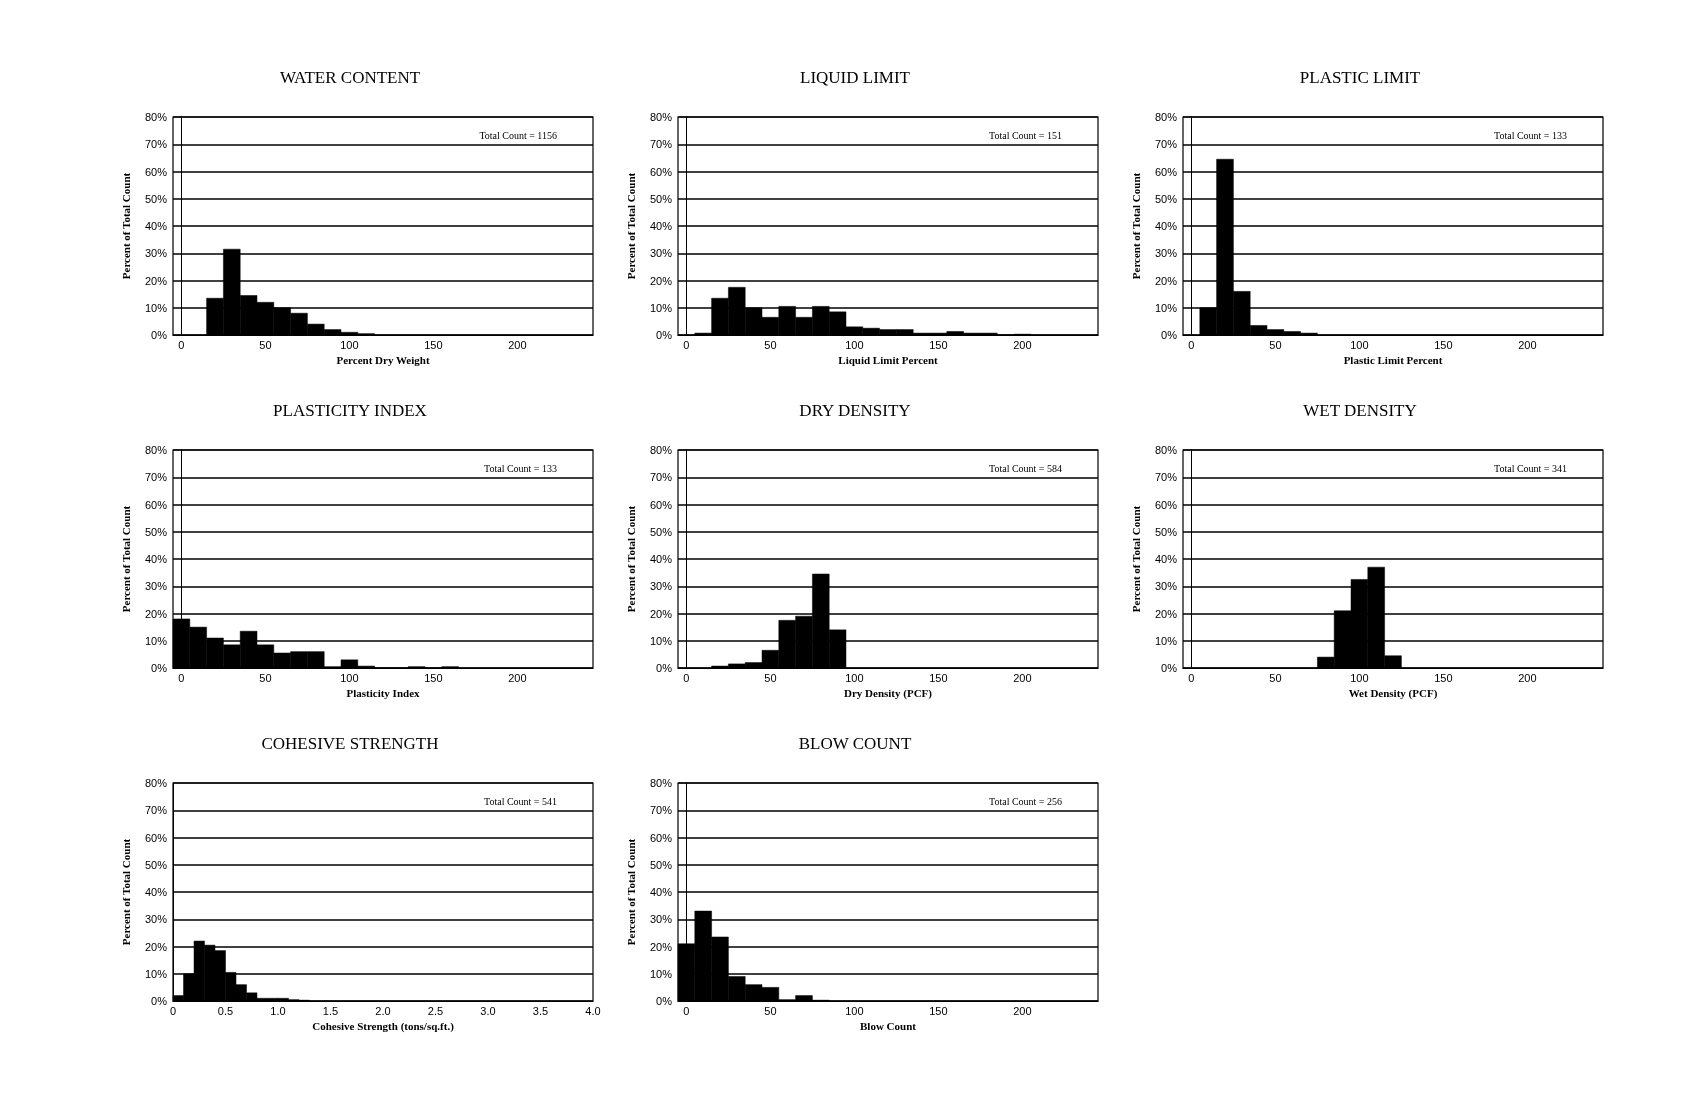 Image resolution: width=1689 pixels, height=1097 pixels. What do you see at coordinates (383, 1027) in the screenshot?
I see `x-axis-title: Cohesive Strength (tons/sq.ft.)` at bounding box center [383, 1027].